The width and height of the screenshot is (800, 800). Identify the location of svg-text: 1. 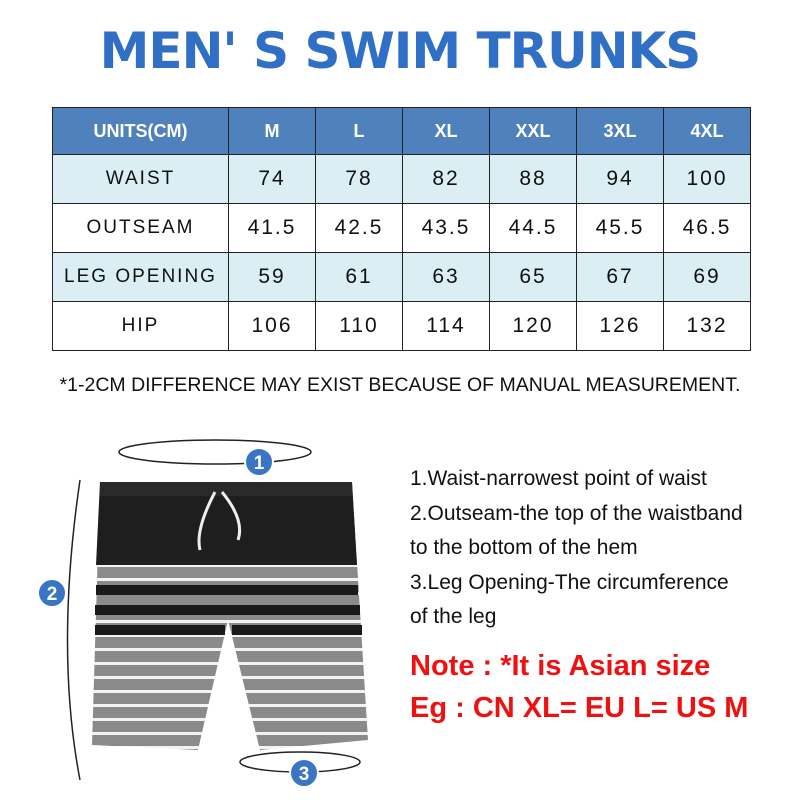
(259, 463).